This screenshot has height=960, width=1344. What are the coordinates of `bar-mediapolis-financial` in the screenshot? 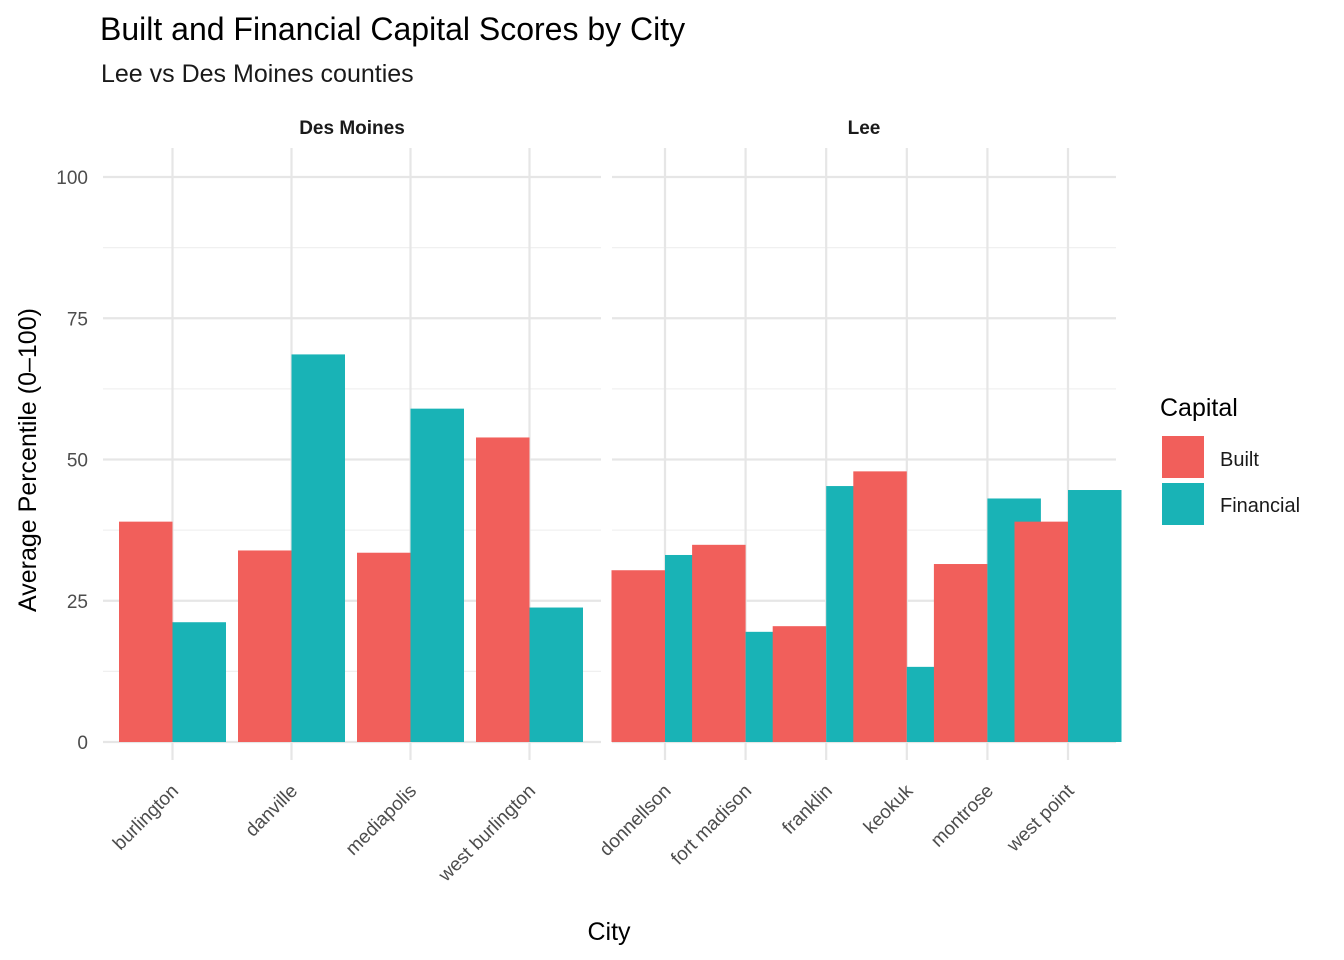 It's located at (437, 575).